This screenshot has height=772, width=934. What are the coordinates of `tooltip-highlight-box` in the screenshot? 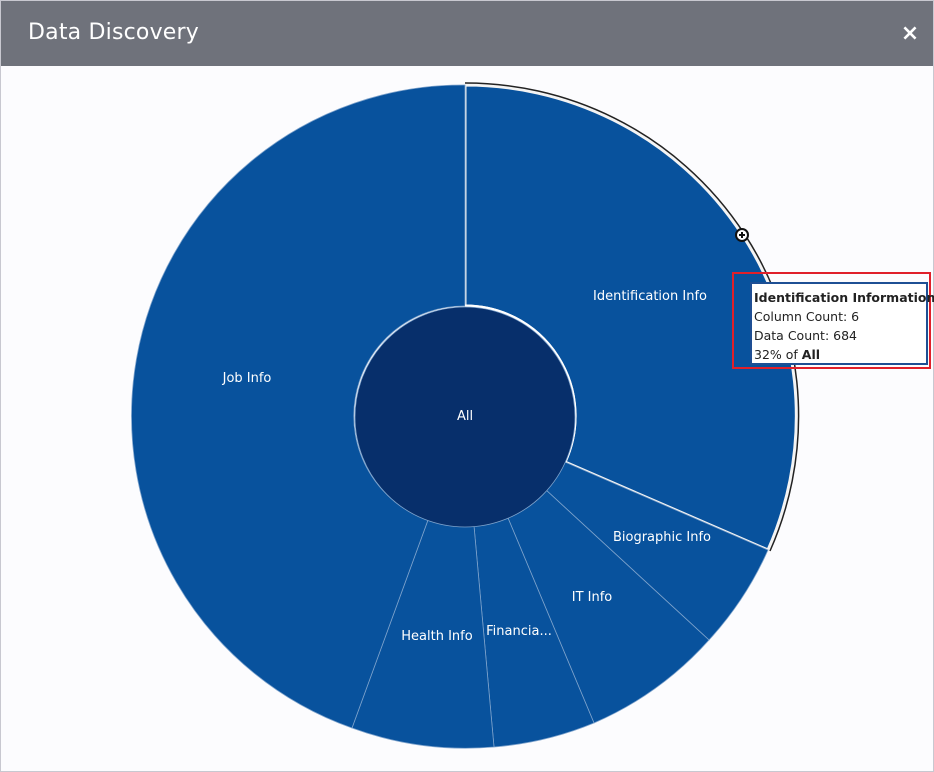 It's located at (831, 320).